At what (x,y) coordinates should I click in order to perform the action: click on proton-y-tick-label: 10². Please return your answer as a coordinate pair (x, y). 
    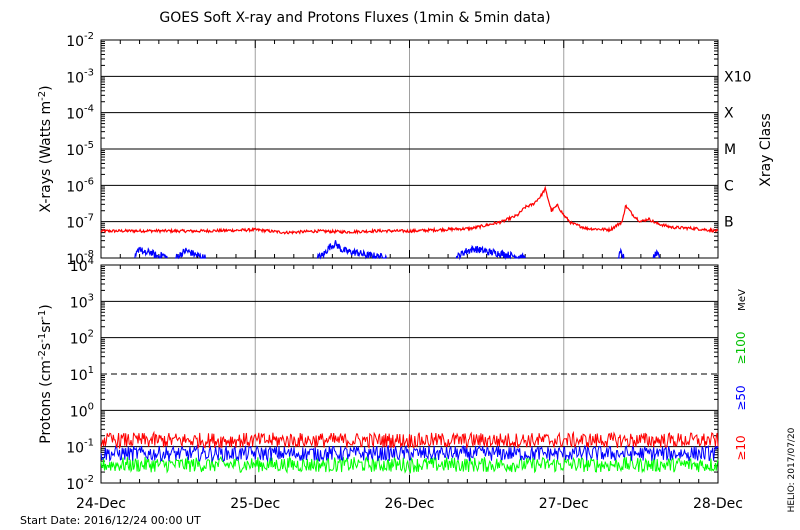
    Looking at the image, I should click on (82, 338).